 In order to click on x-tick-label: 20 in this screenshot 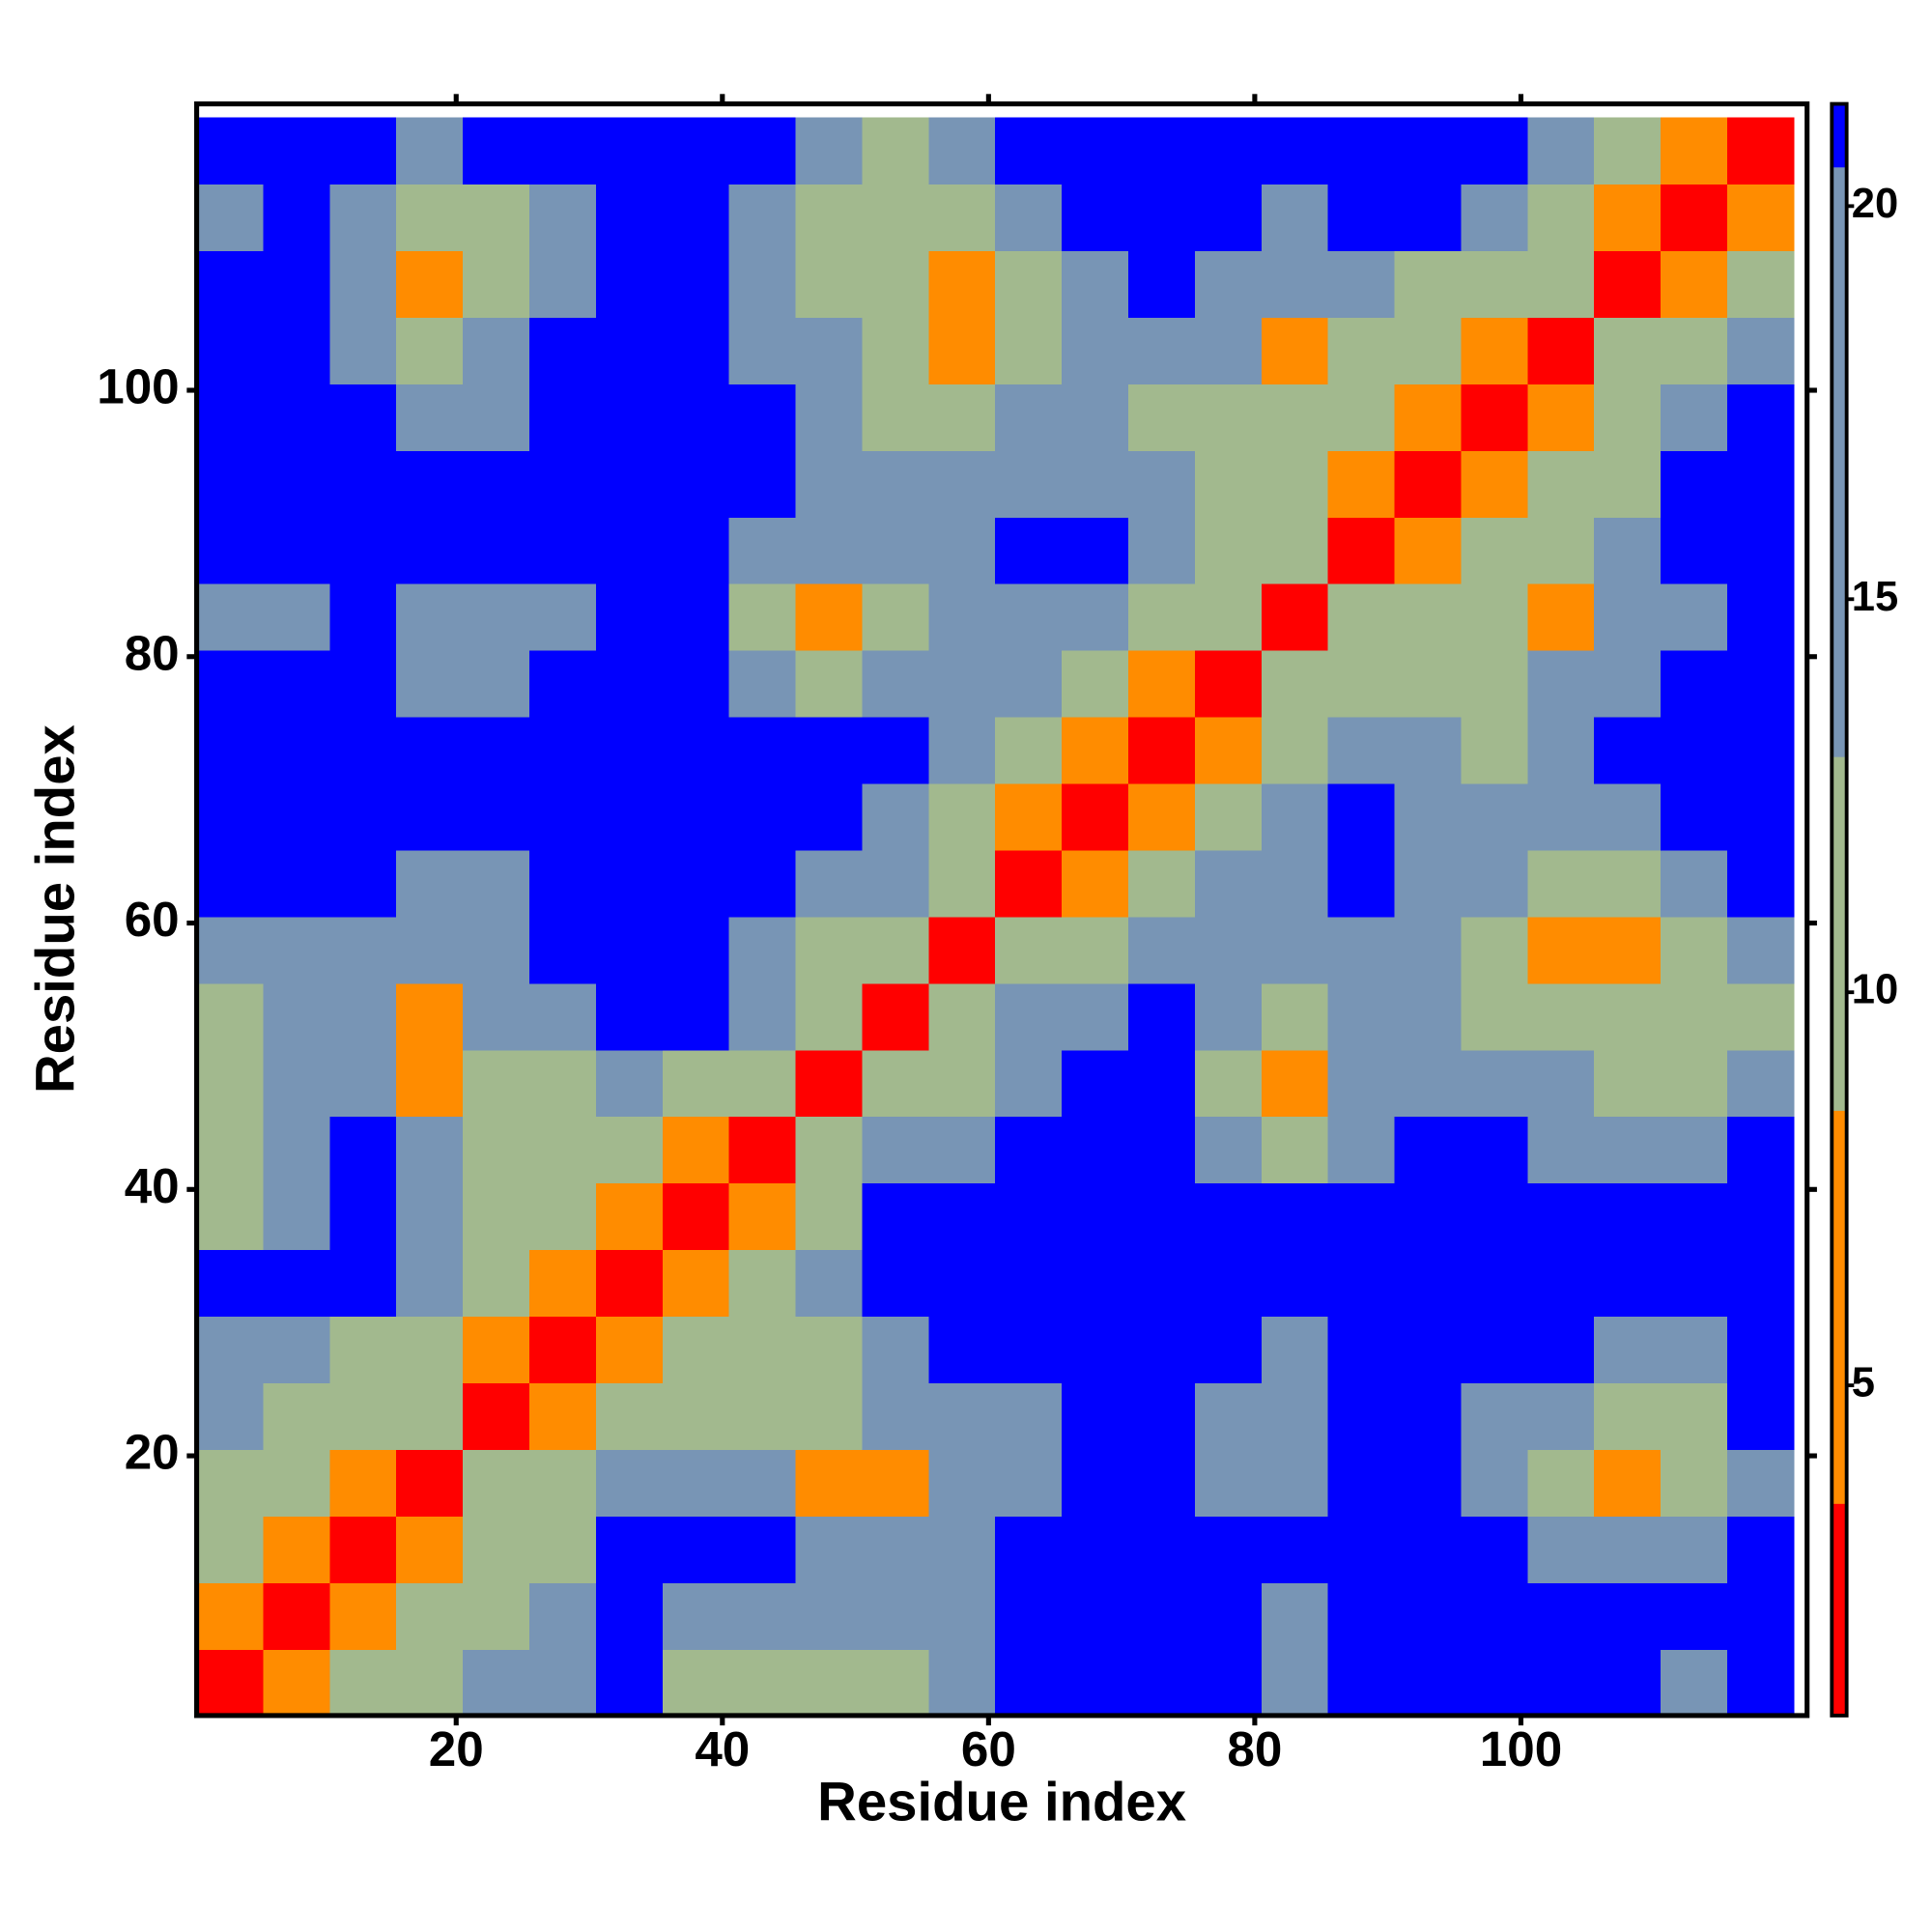, I will do `click(456, 1748)`.